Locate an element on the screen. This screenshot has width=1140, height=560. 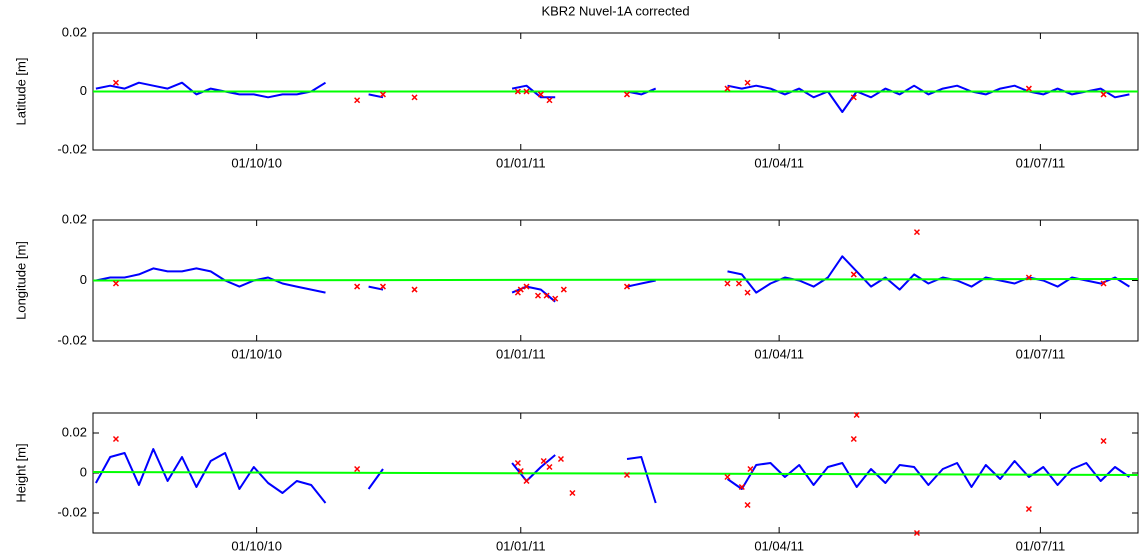
chart-title: KBR2 Nuvel-1A corrected is located at coordinates (615, 10).